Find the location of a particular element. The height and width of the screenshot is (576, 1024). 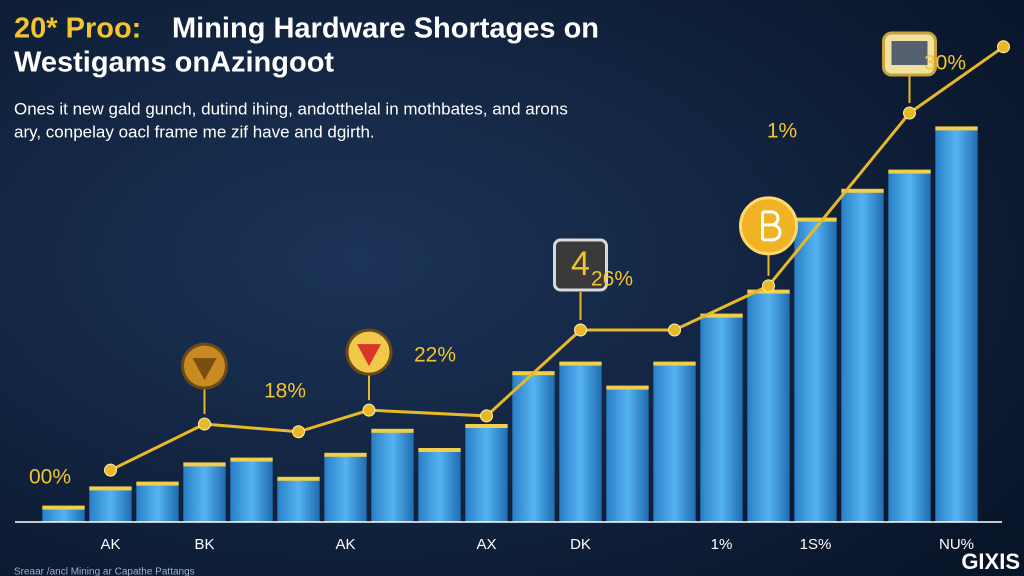

x-tick-label: AX is located at coordinates (486, 544).